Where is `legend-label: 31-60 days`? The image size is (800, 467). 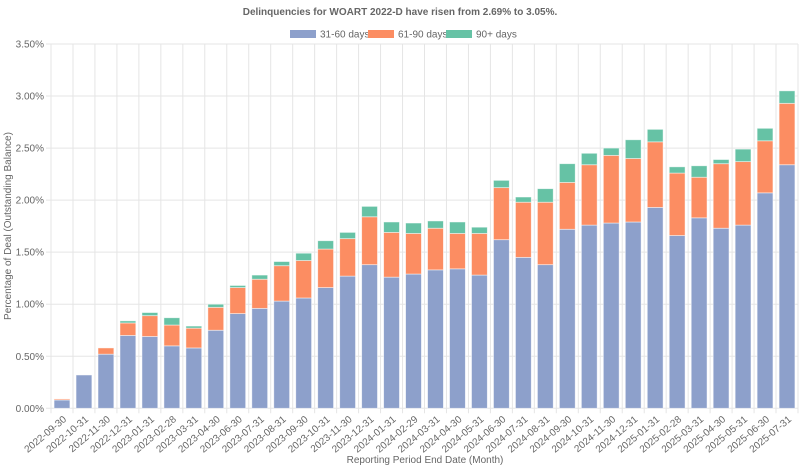 legend-label: 31-60 days is located at coordinates (344, 35).